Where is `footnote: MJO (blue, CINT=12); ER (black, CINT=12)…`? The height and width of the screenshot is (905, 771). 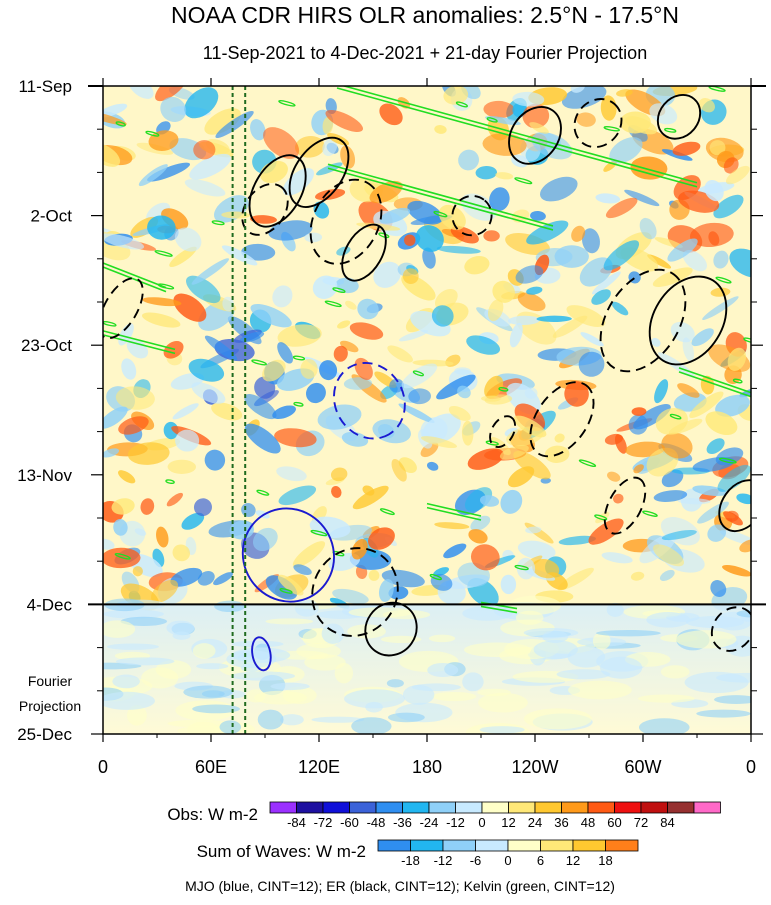 footnote: MJO (blue, CINT=12); ER (black, CINT=12)… is located at coordinates (400, 886).